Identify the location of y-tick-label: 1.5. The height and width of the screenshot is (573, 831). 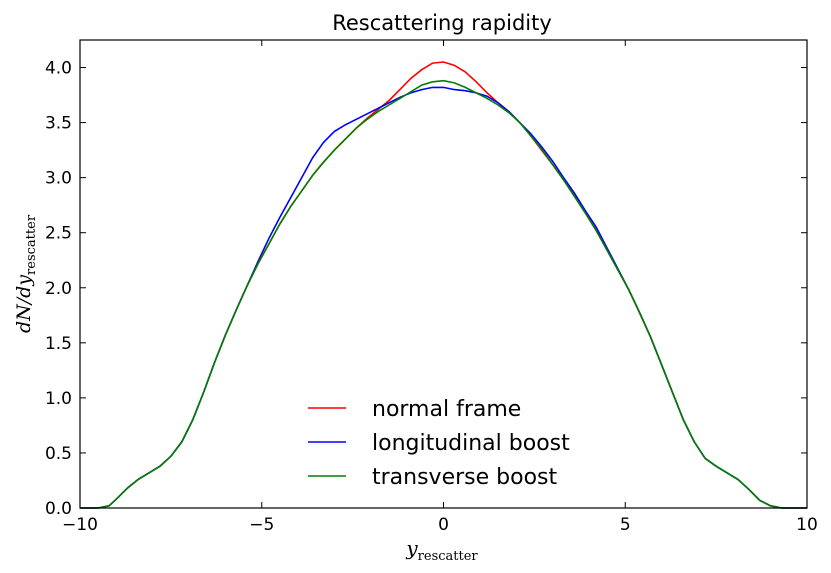
(58, 344).